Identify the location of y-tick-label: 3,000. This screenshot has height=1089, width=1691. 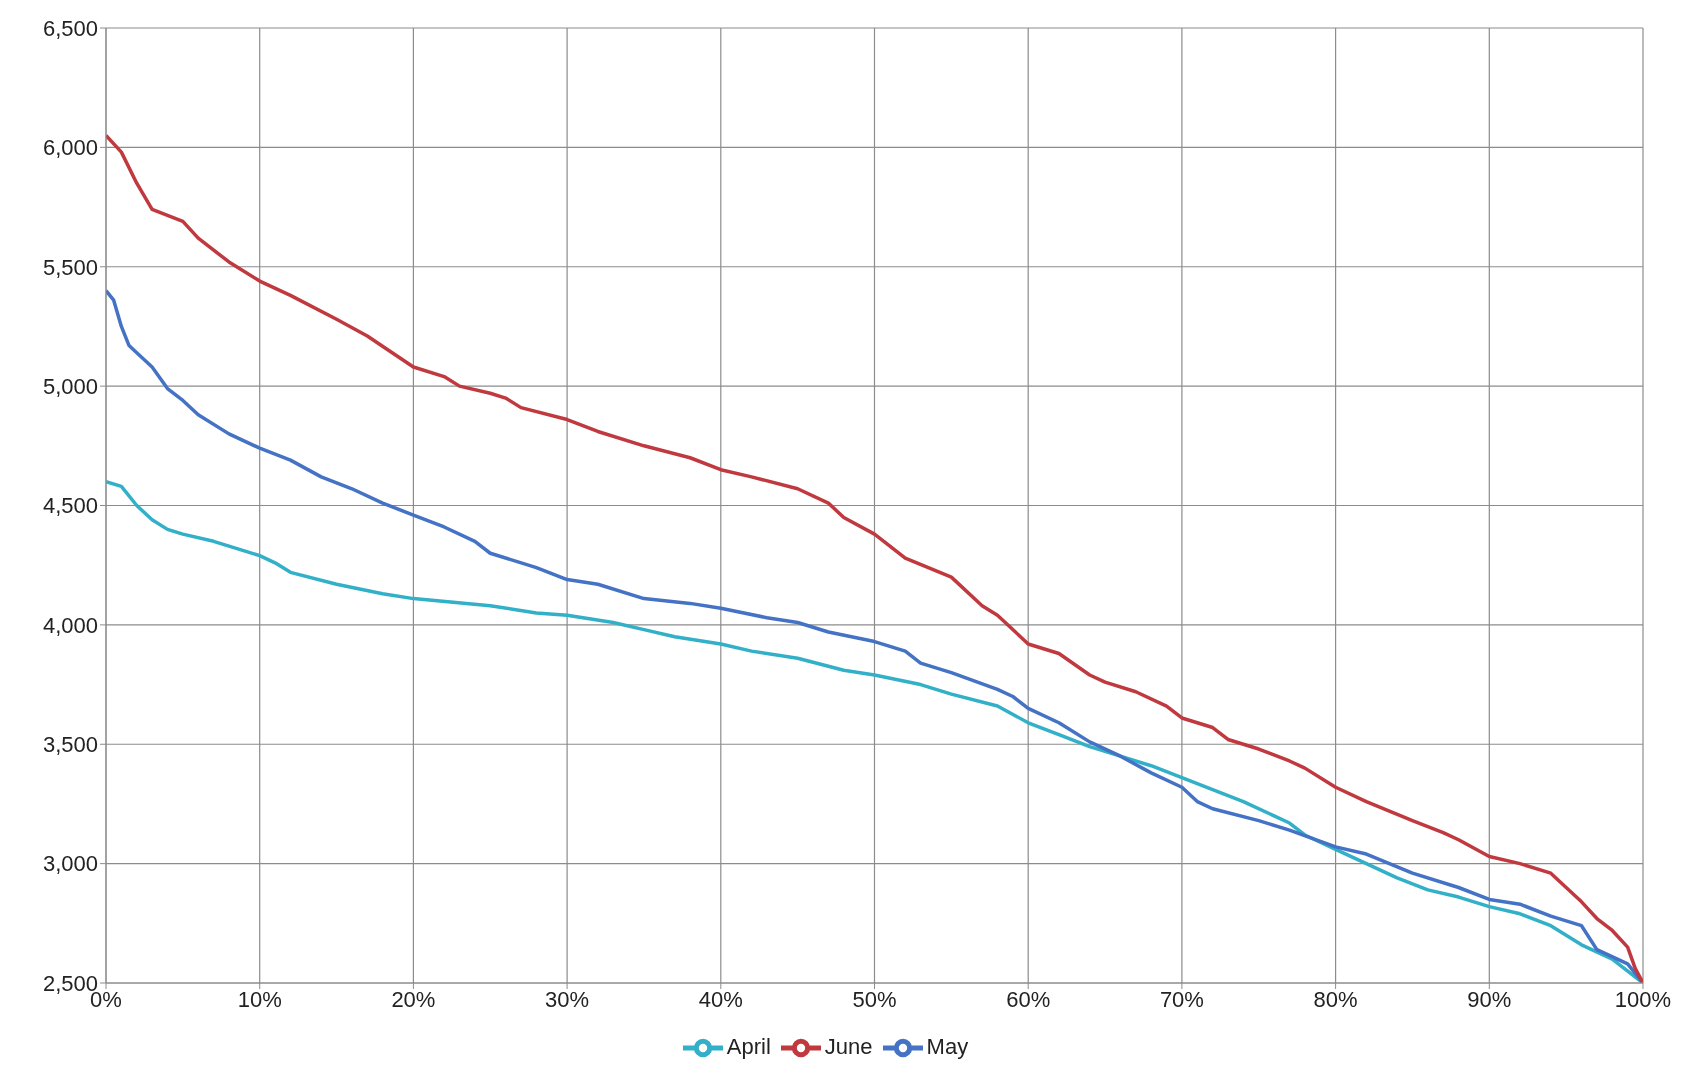
(70, 864).